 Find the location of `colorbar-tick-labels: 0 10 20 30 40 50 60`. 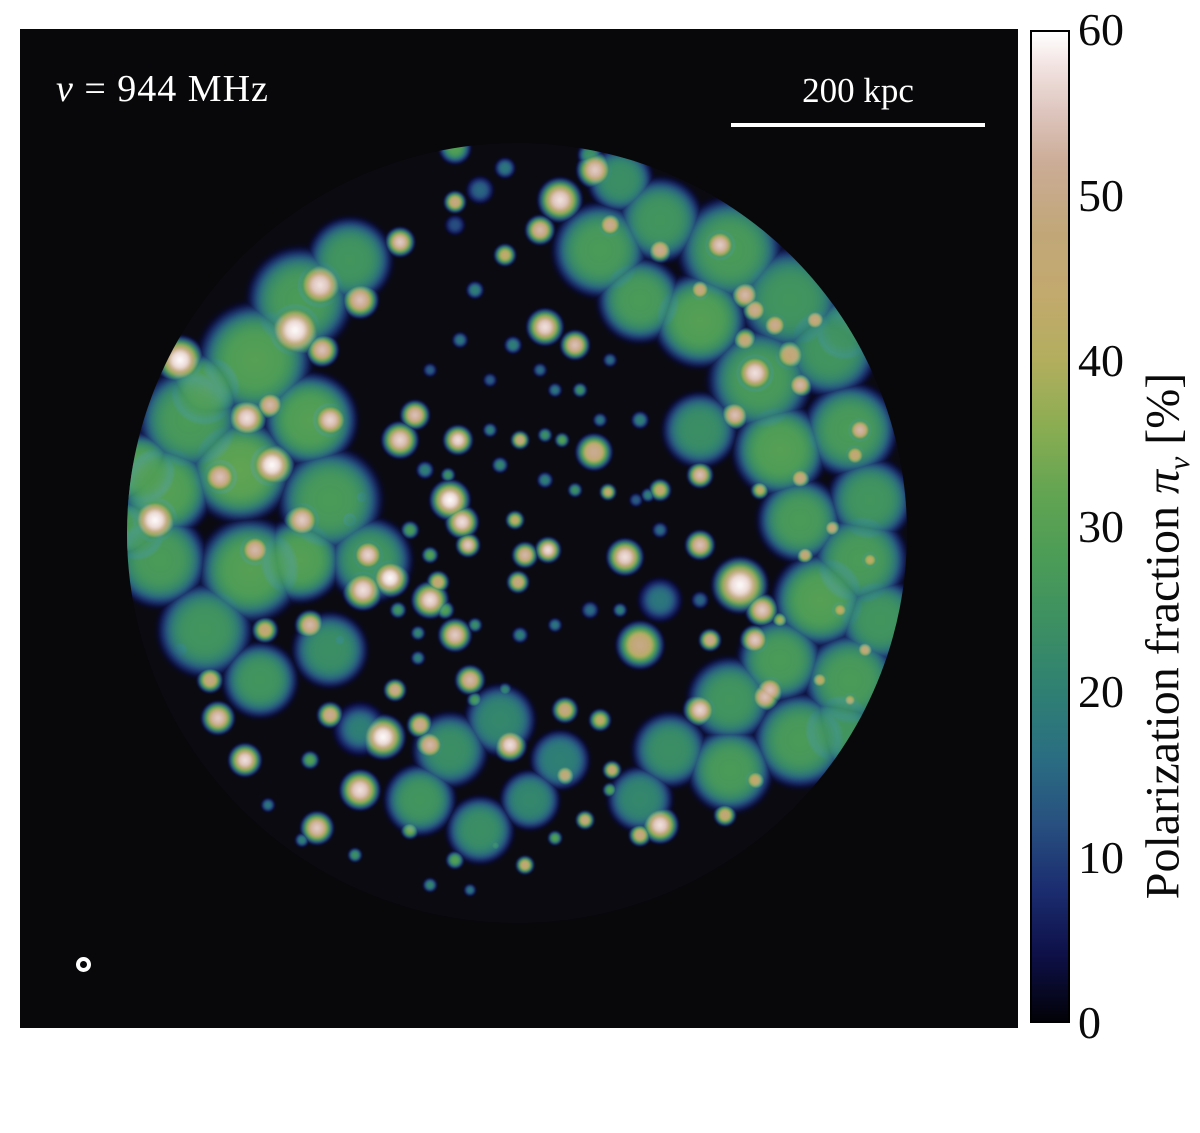

colorbar-tick-labels: 0 10 20 30 40 50 60 is located at coordinates (1133, 526).